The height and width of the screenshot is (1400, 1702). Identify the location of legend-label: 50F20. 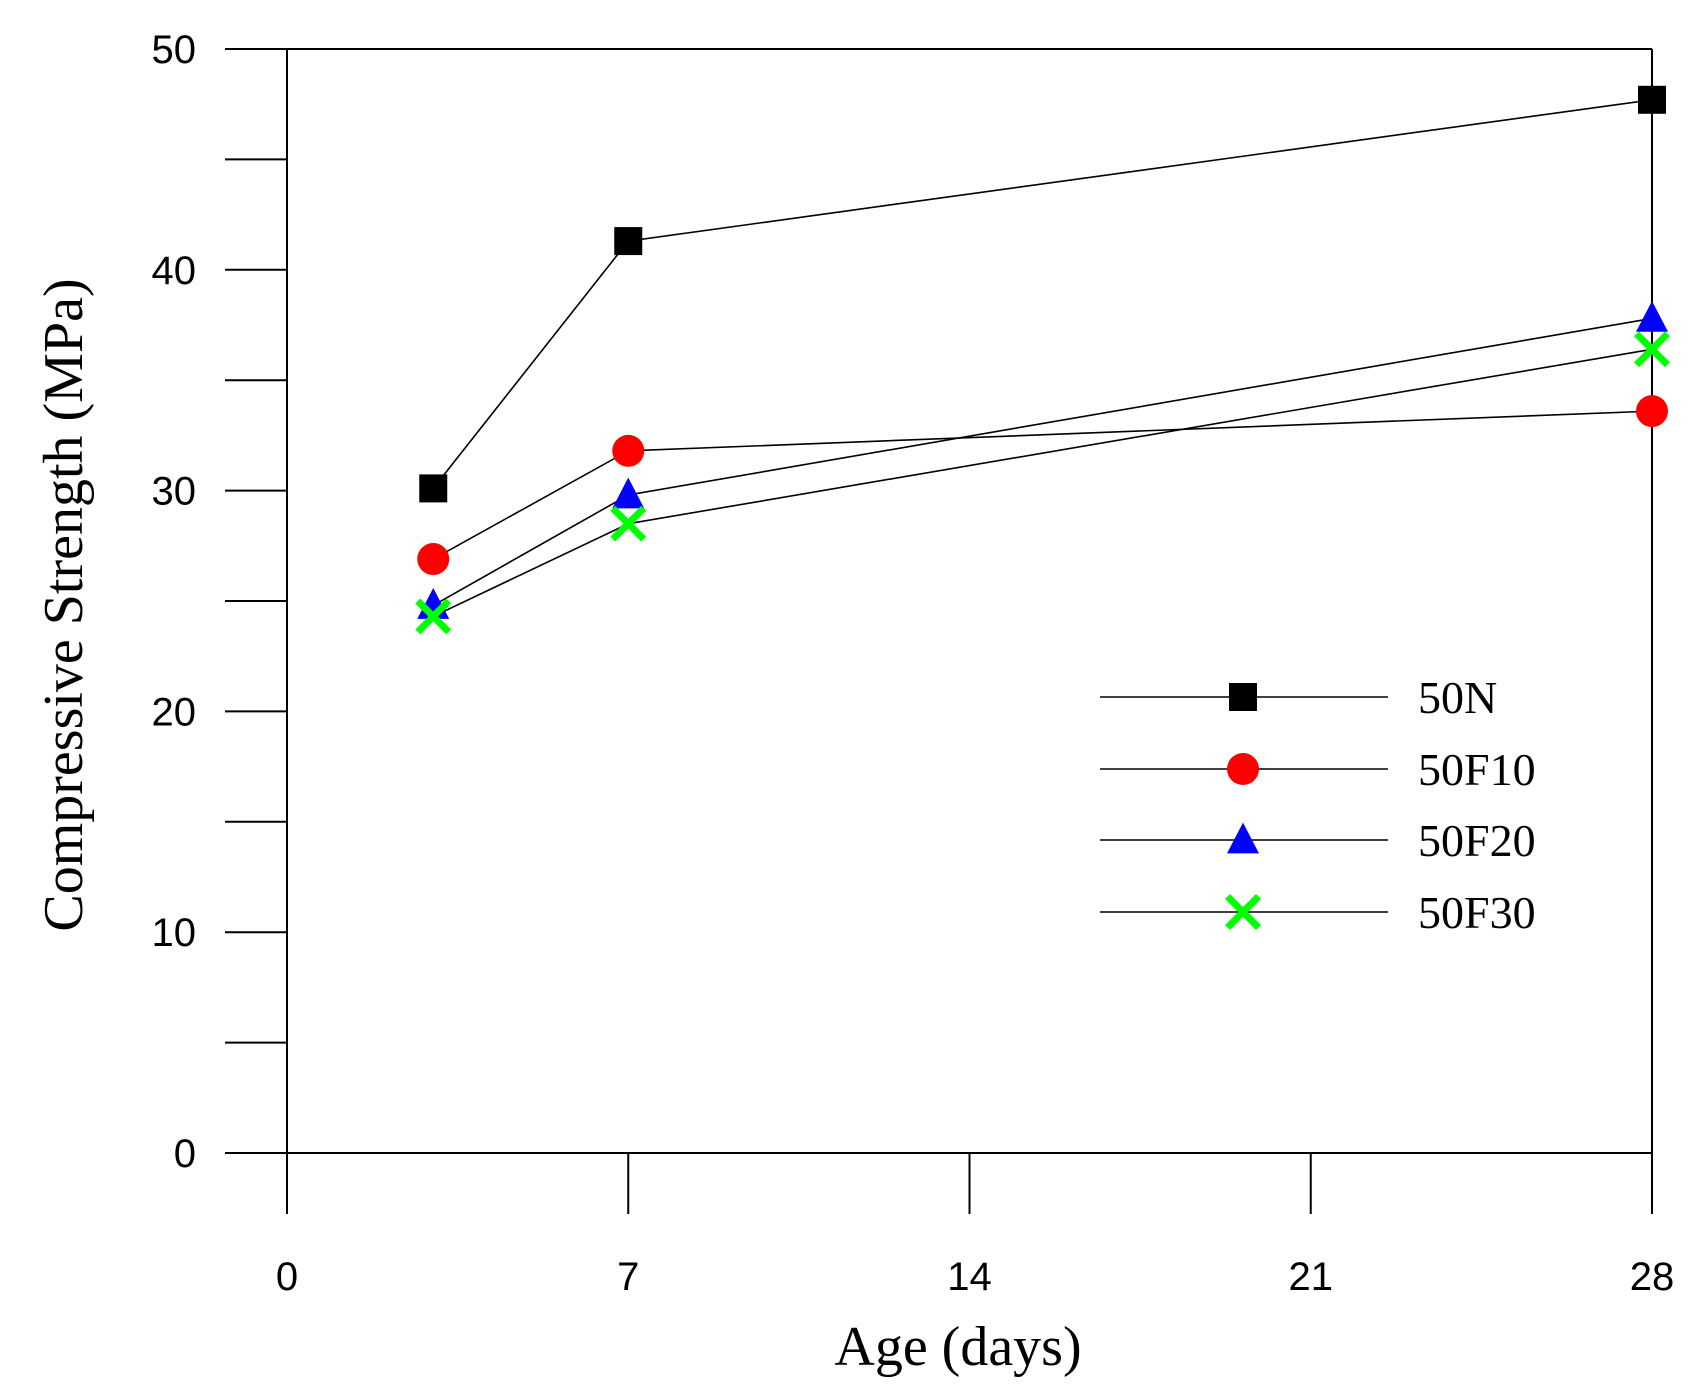
(1477, 840).